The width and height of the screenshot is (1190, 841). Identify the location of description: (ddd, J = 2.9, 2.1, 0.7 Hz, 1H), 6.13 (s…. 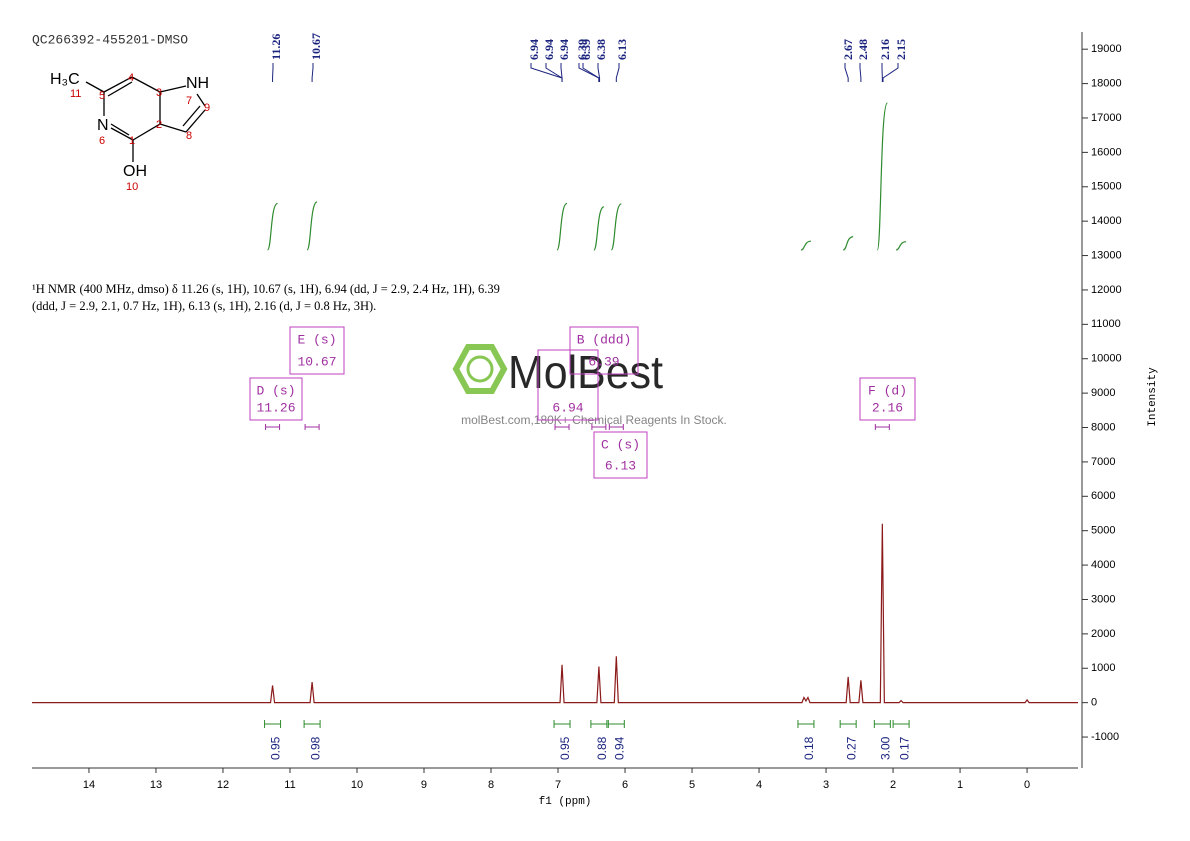
(204, 306).